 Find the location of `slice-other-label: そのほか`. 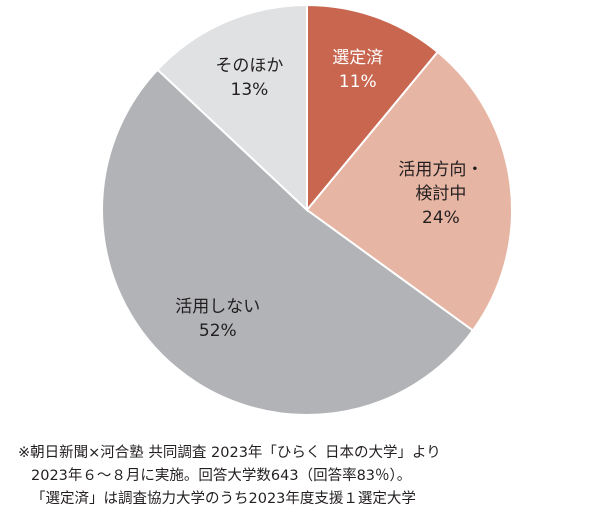

slice-other-label: そのほか is located at coordinates (249, 66).